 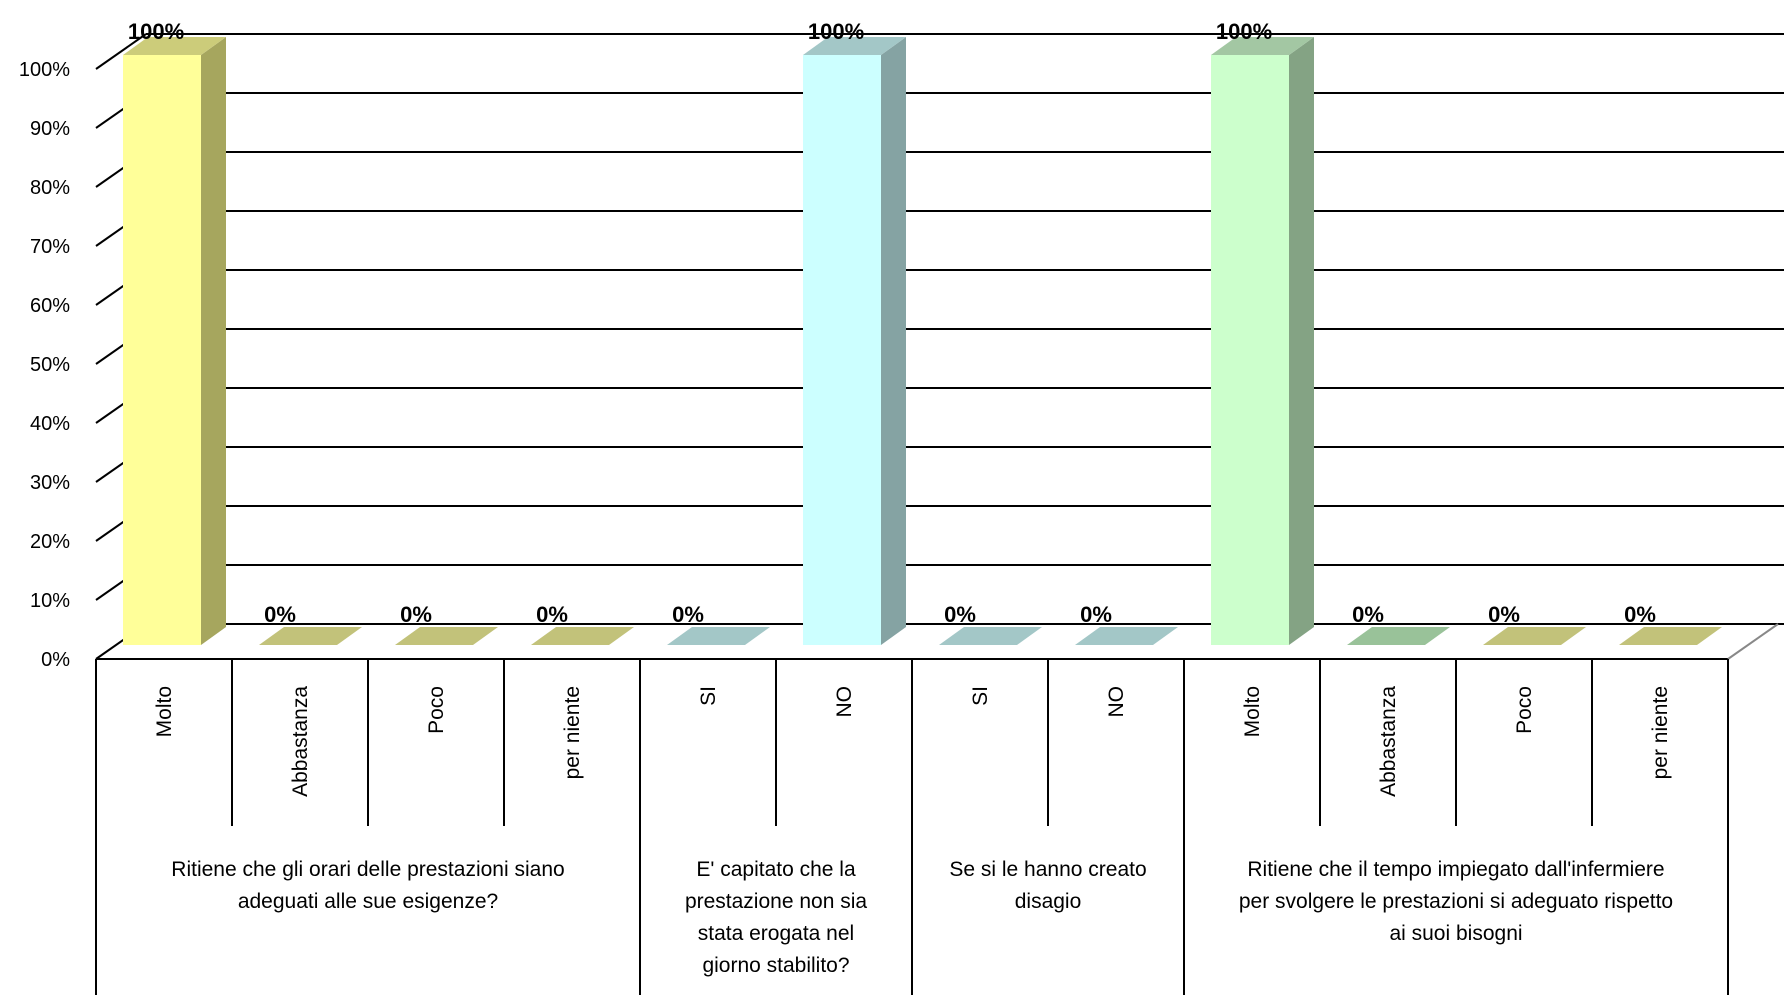 I want to click on group-label: adeguati alle sue esigenze?, so click(x=368, y=901).